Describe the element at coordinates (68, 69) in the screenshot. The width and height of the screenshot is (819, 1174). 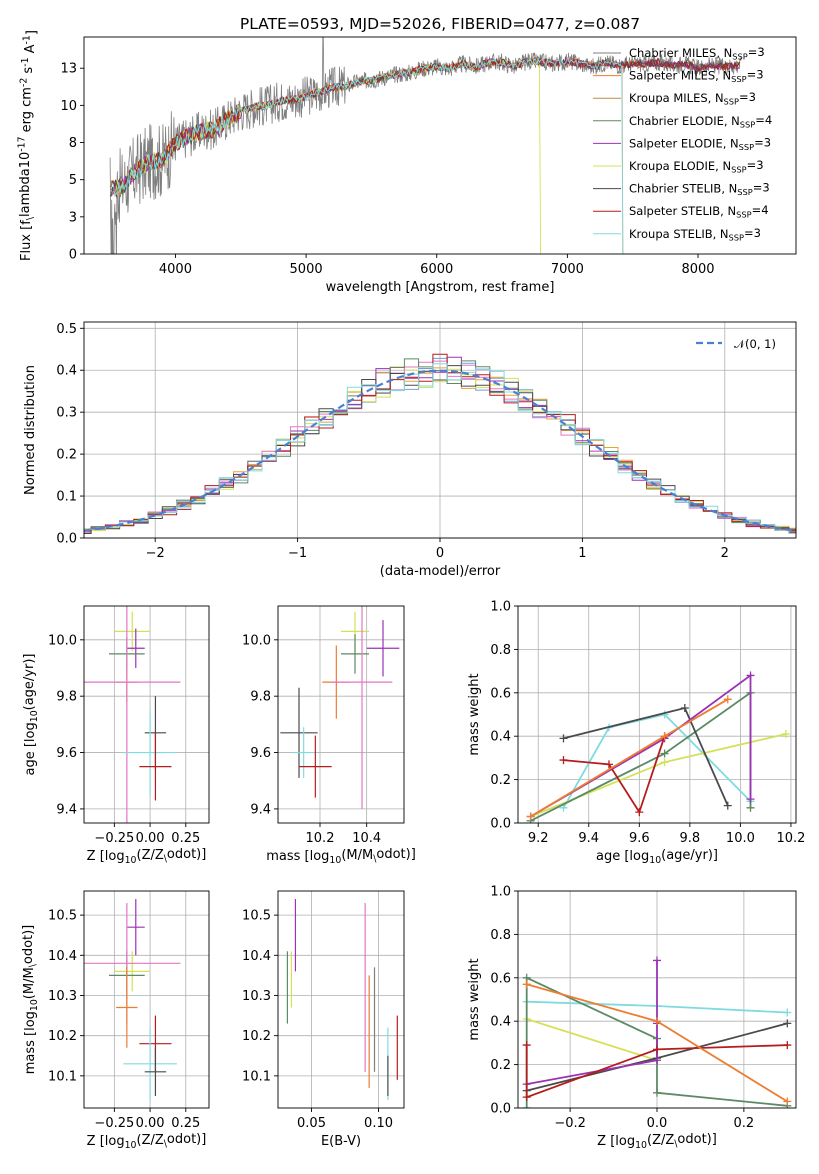
I see `y-tick-label: 13` at that location.